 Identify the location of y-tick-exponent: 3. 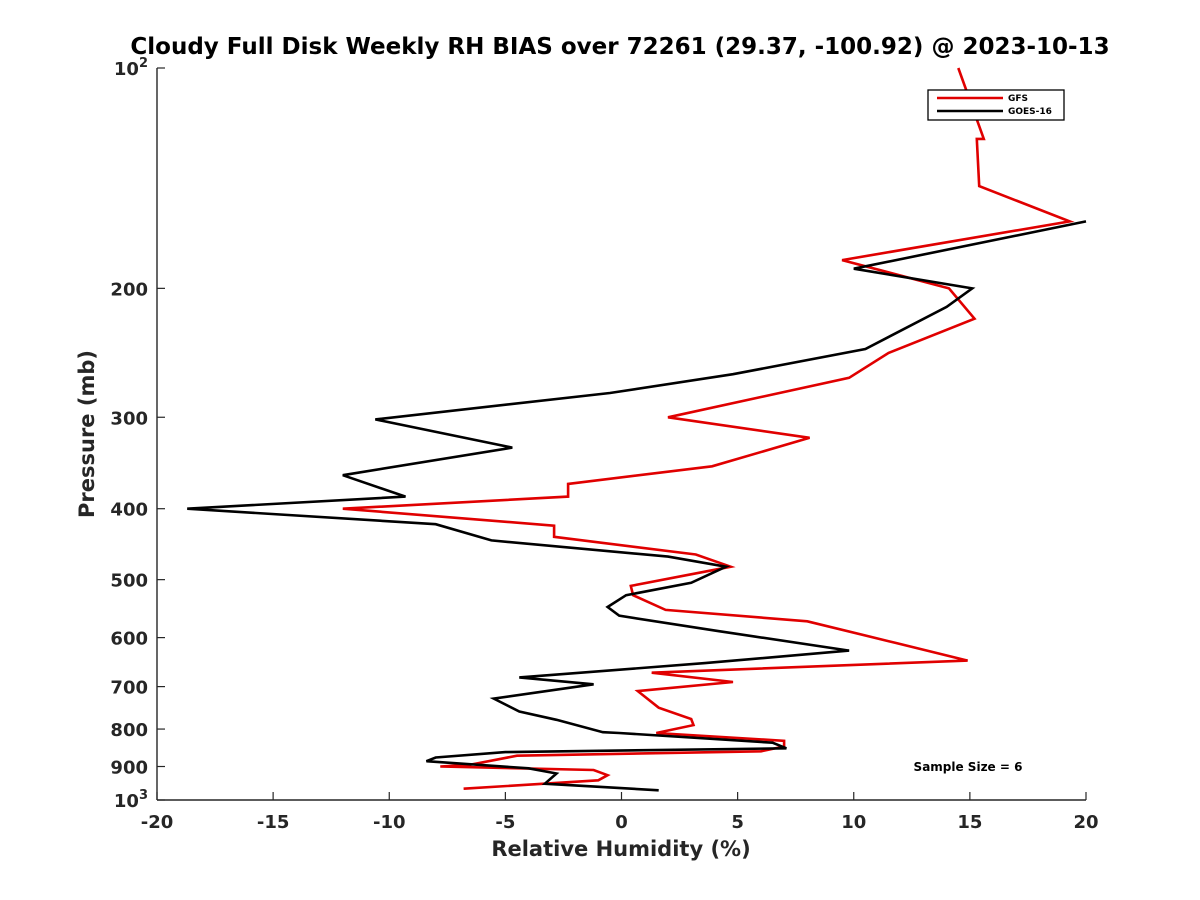
(143, 795).